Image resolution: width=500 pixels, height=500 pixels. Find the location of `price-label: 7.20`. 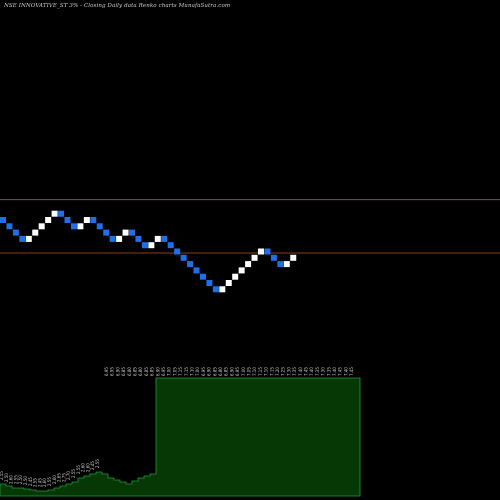

price-label: 7.20 is located at coordinates (277, 371).